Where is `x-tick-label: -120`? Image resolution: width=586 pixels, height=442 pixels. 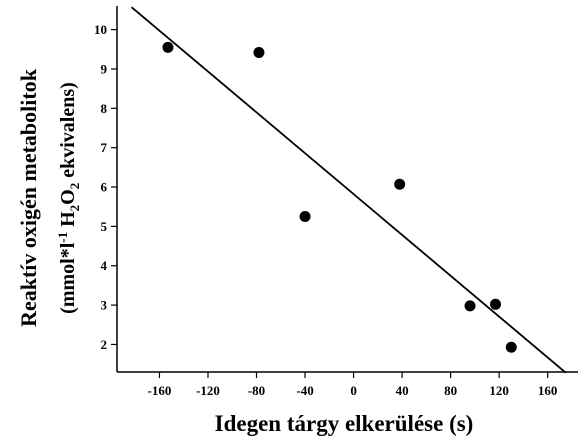
x-tick-label: -120 is located at coordinates (208, 390).